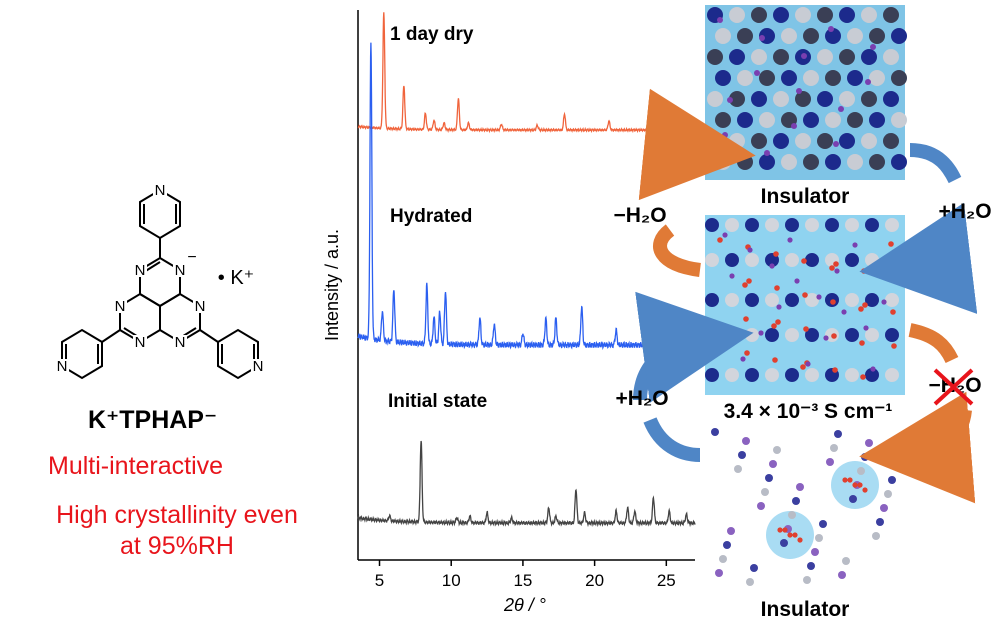  What do you see at coordinates (153, 420) in the screenshot?
I see `compound-name: K⁺TPHAP⁻` at bounding box center [153, 420].